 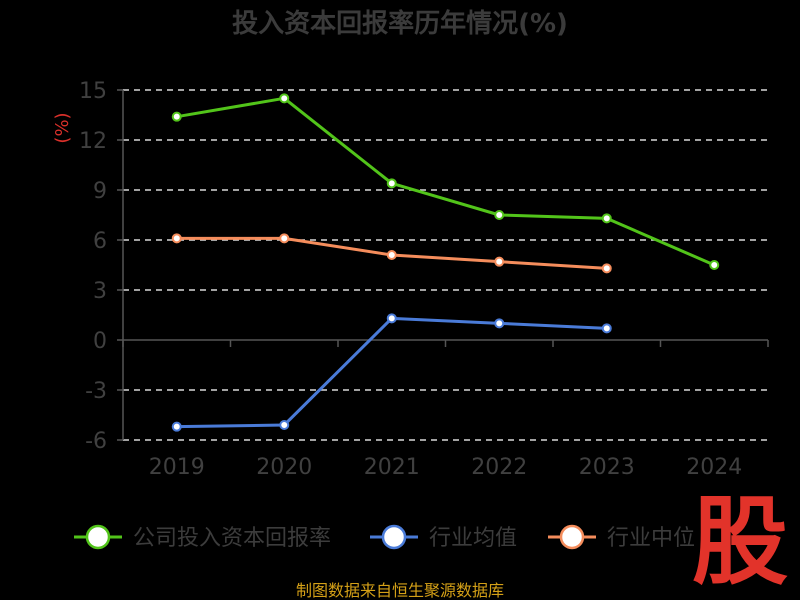 What do you see at coordinates (714, 467) in the screenshot?
I see `x-tick-label: 2024` at bounding box center [714, 467].